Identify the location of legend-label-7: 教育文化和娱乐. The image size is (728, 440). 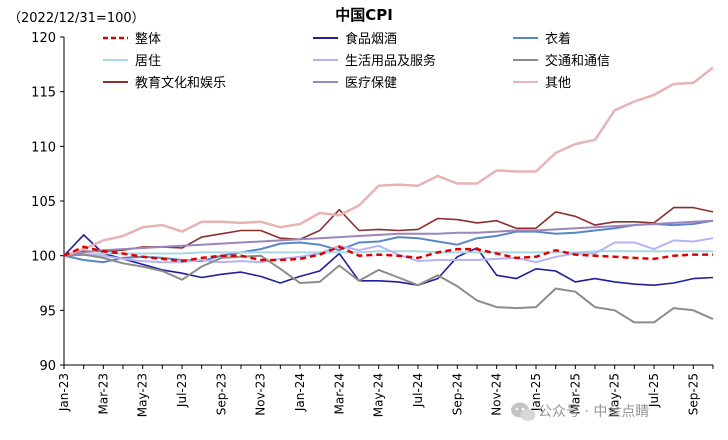
(180, 83).